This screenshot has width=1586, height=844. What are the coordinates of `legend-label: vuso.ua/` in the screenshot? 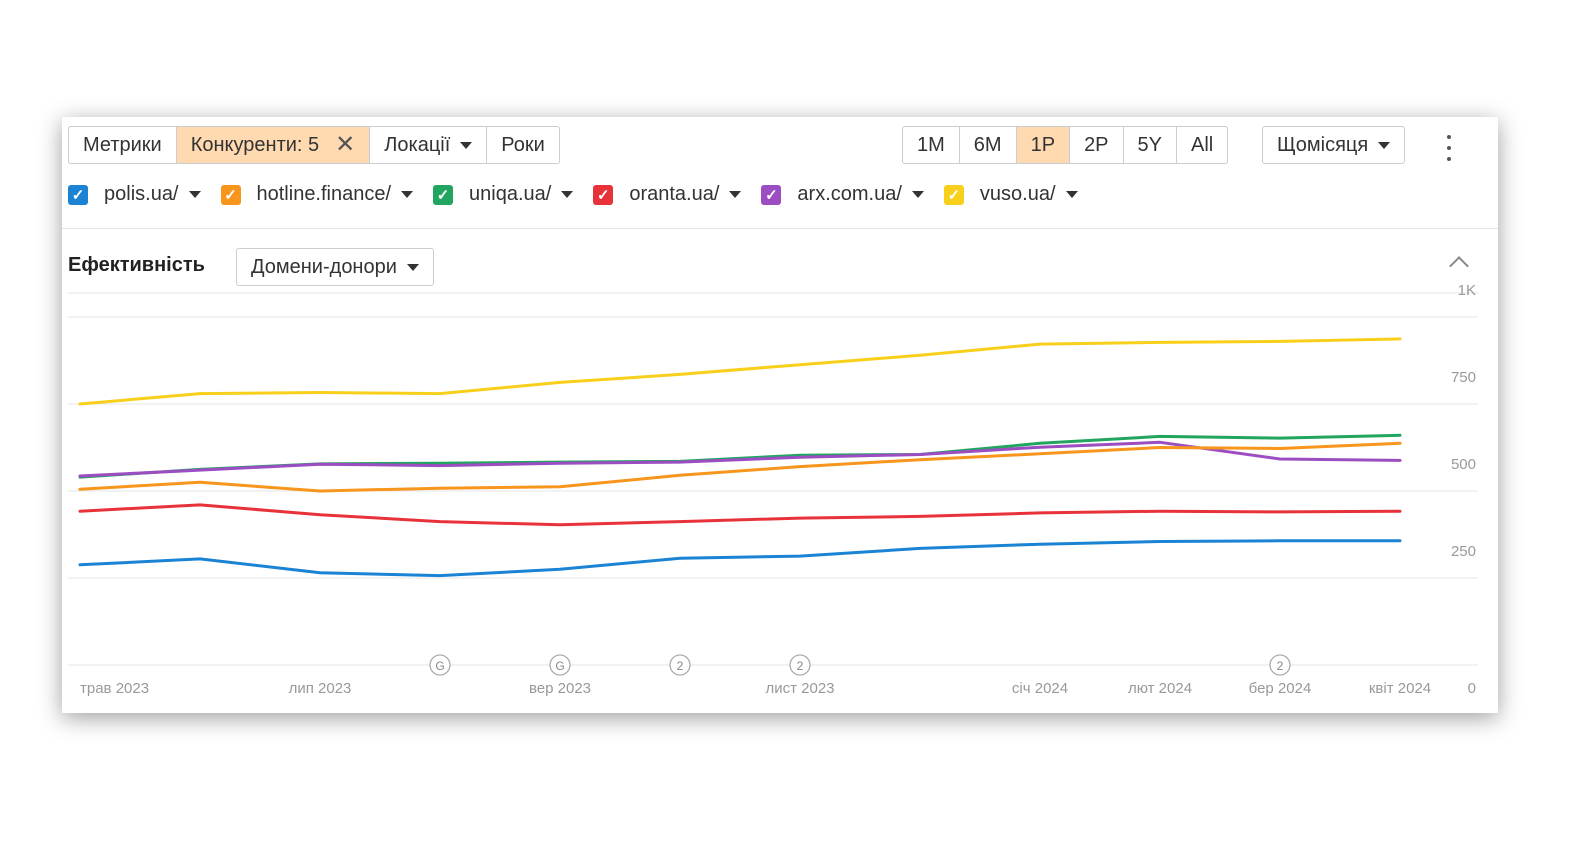 It's located at (1017, 194).